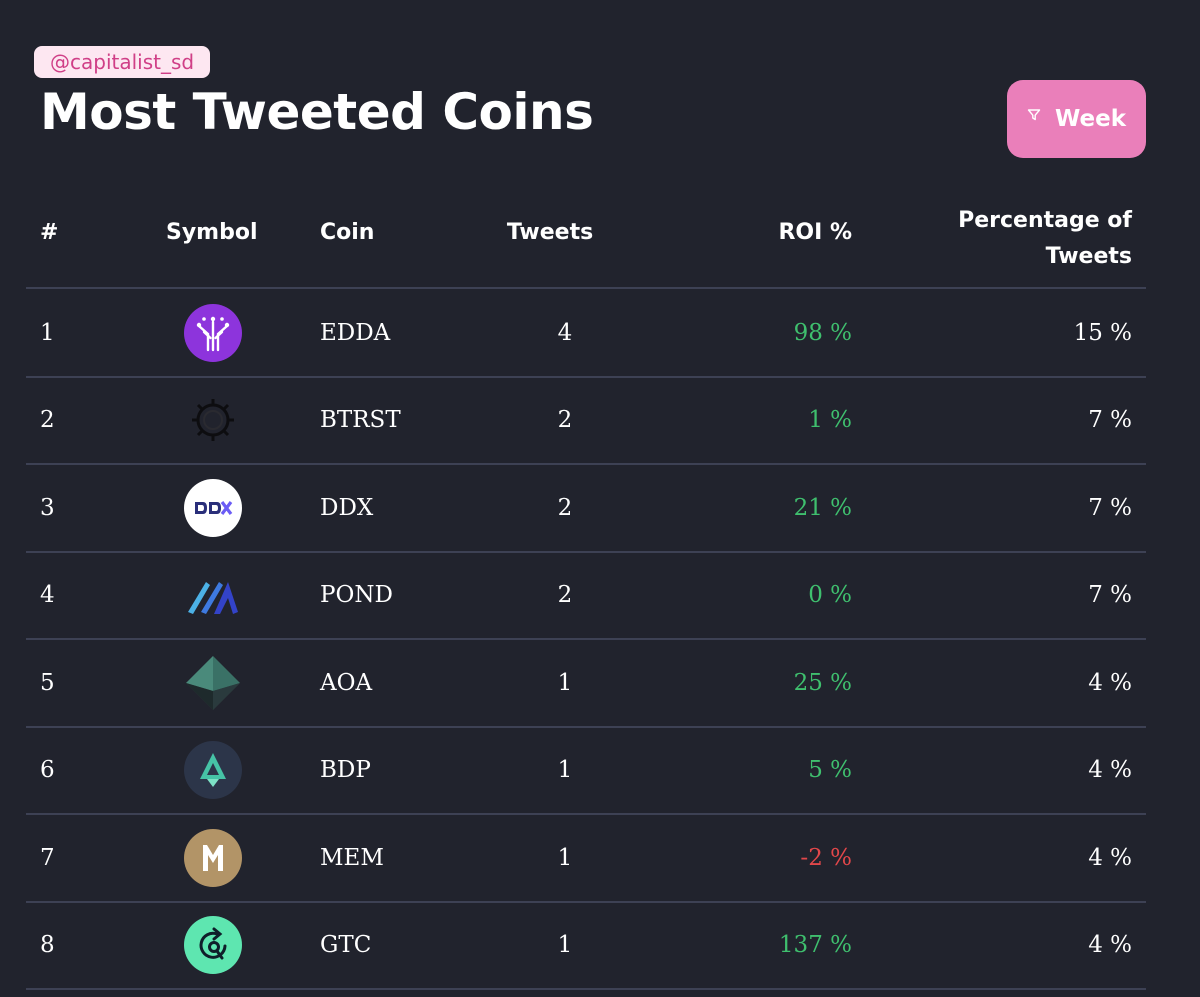 The image size is (1200, 997). I want to click on roi-cell: 25 %, so click(822, 682).